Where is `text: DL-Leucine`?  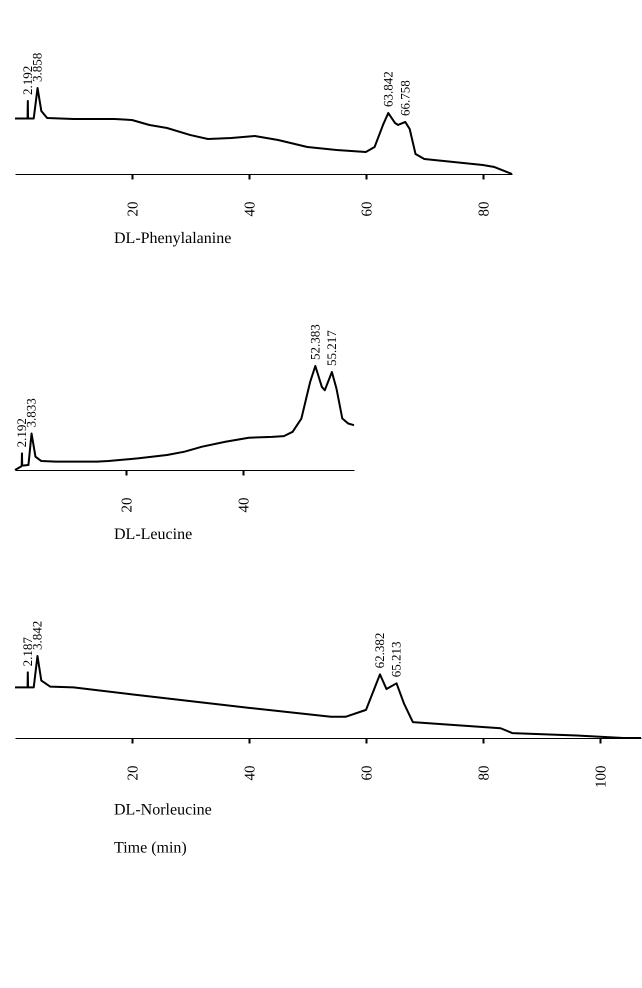
text: DL-Leucine is located at coordinates (153, 534).